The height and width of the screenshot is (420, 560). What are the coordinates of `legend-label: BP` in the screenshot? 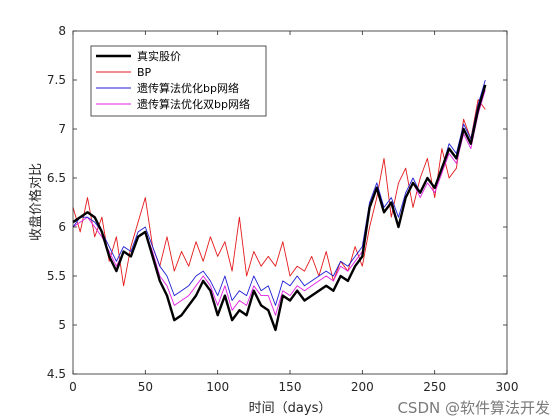 It's located at (144, 72).